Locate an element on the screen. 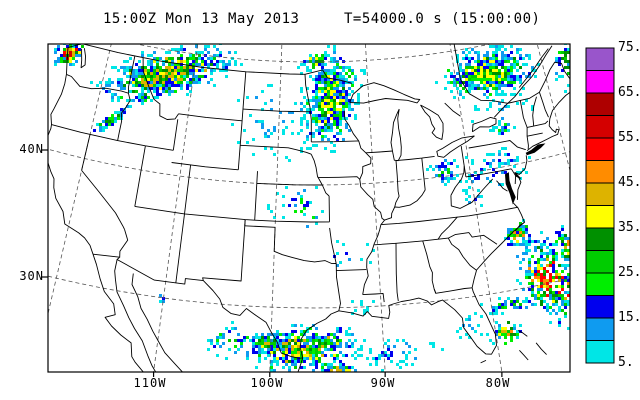 The width and height of the screenshot is (640, 400). colorbar-label-65: 65. is located at coordinates (629, 92).